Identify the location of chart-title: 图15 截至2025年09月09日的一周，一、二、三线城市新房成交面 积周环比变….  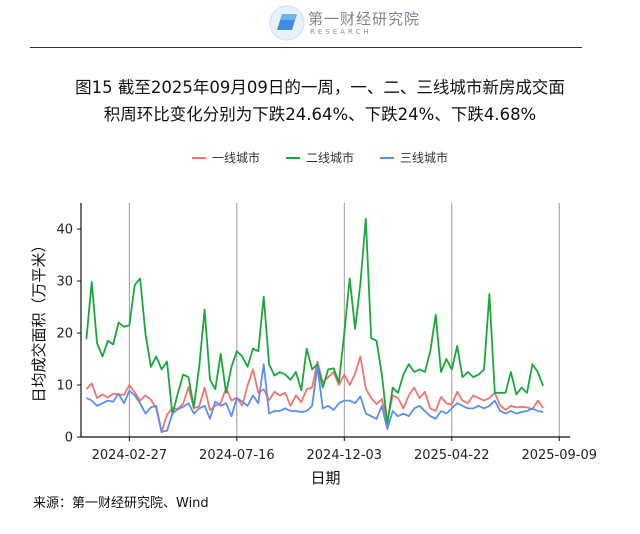
(320, 101).